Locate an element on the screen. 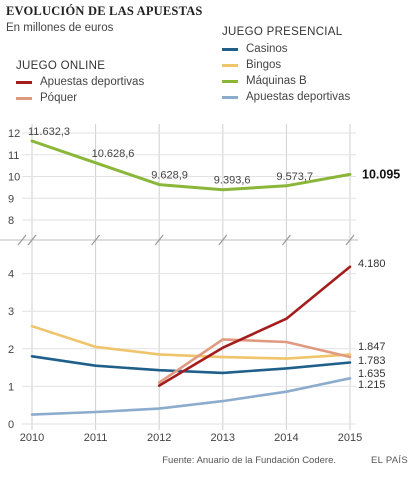  data-label-maquinas-b: 9.393,6 is located at coordinates (232, 181).